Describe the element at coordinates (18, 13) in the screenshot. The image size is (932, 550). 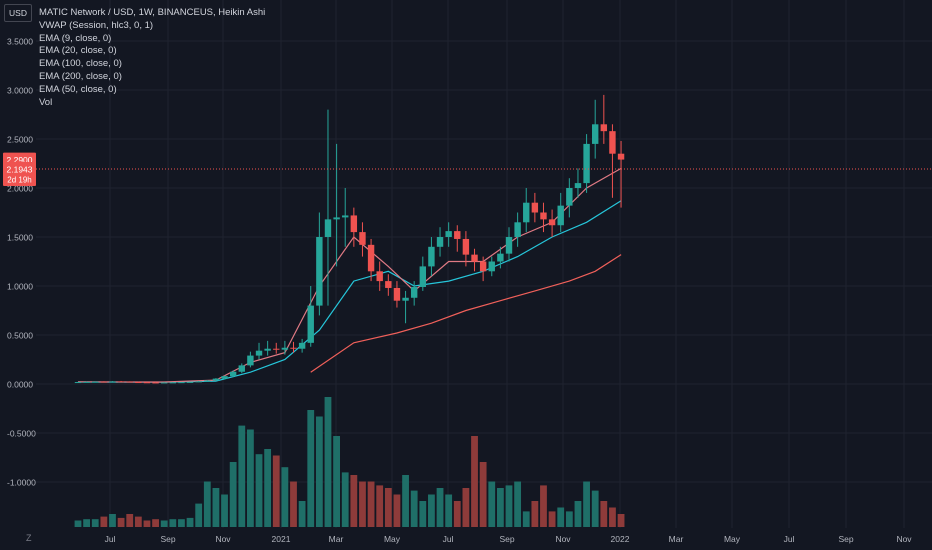
I see `currency-button: USD` at that location.